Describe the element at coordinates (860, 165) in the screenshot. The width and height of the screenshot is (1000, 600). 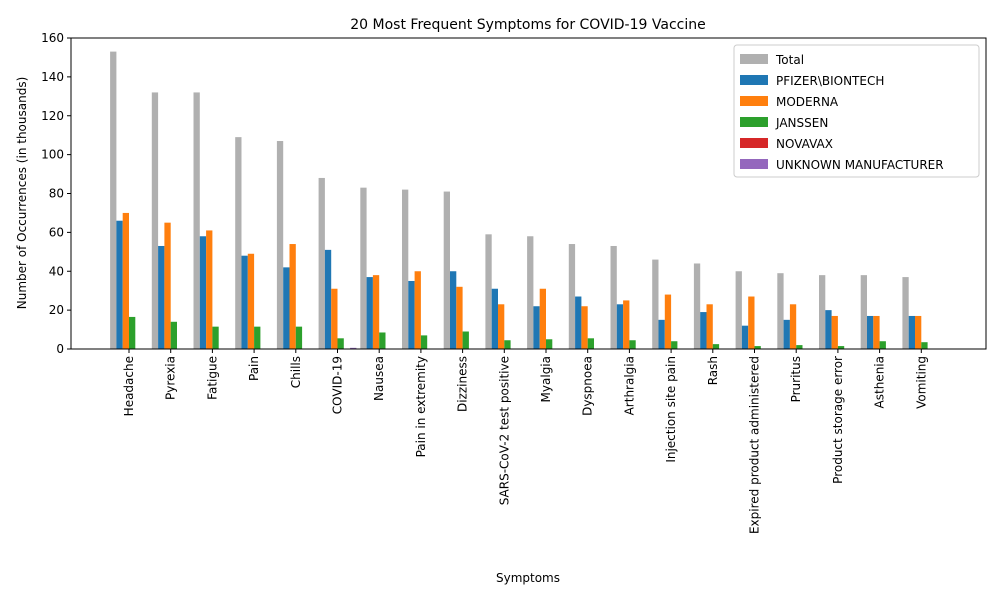
I see `legend-entry: UNKNOWN MANUFACTURER` at that location.